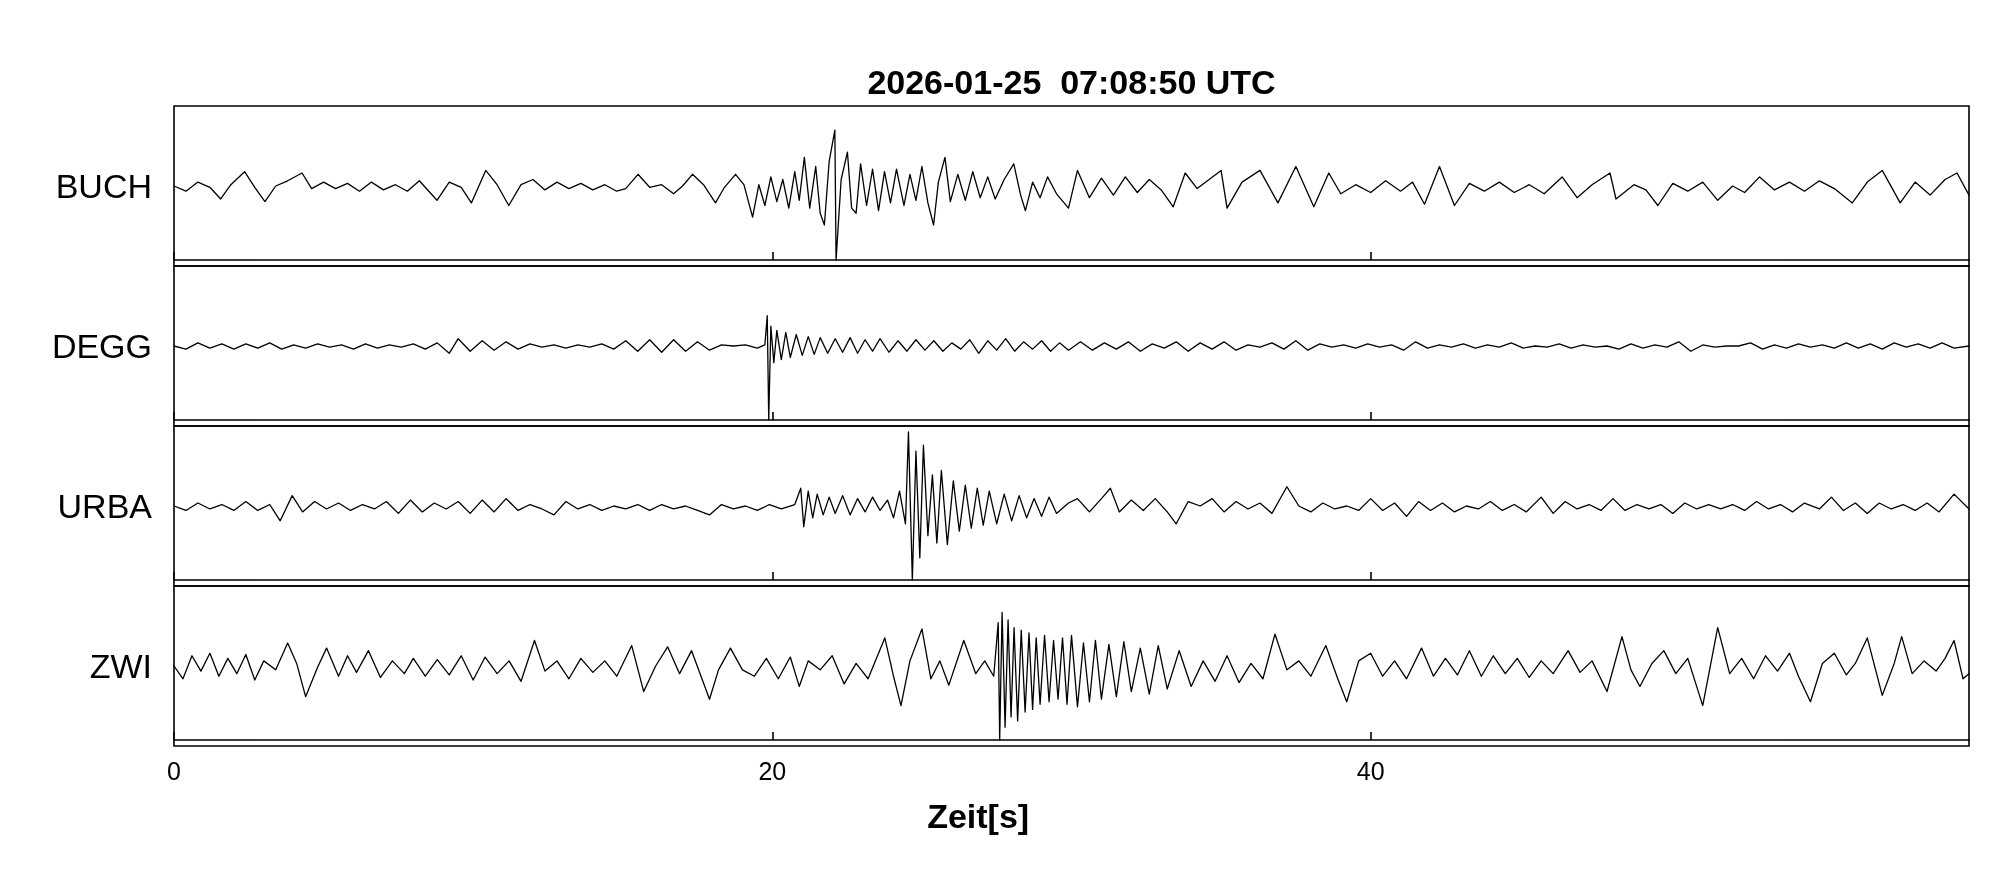 Image resolution: width=2005 pixels, height=880 pixels. Describe the element at coordinates (120, 666) in the screenshot. I see `y-axis-title: ZWI` at that location.